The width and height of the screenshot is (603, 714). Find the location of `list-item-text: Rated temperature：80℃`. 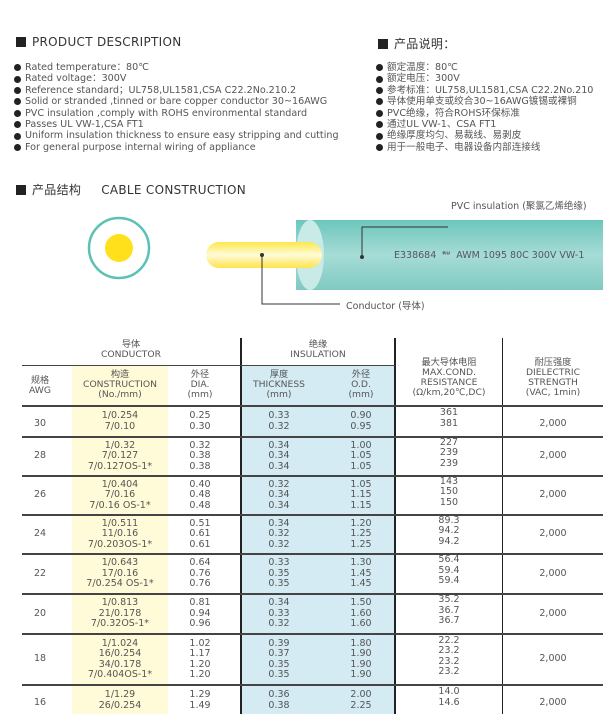

list-item-text: Rated temperature：80℃ is located at coordinates (87, 67).